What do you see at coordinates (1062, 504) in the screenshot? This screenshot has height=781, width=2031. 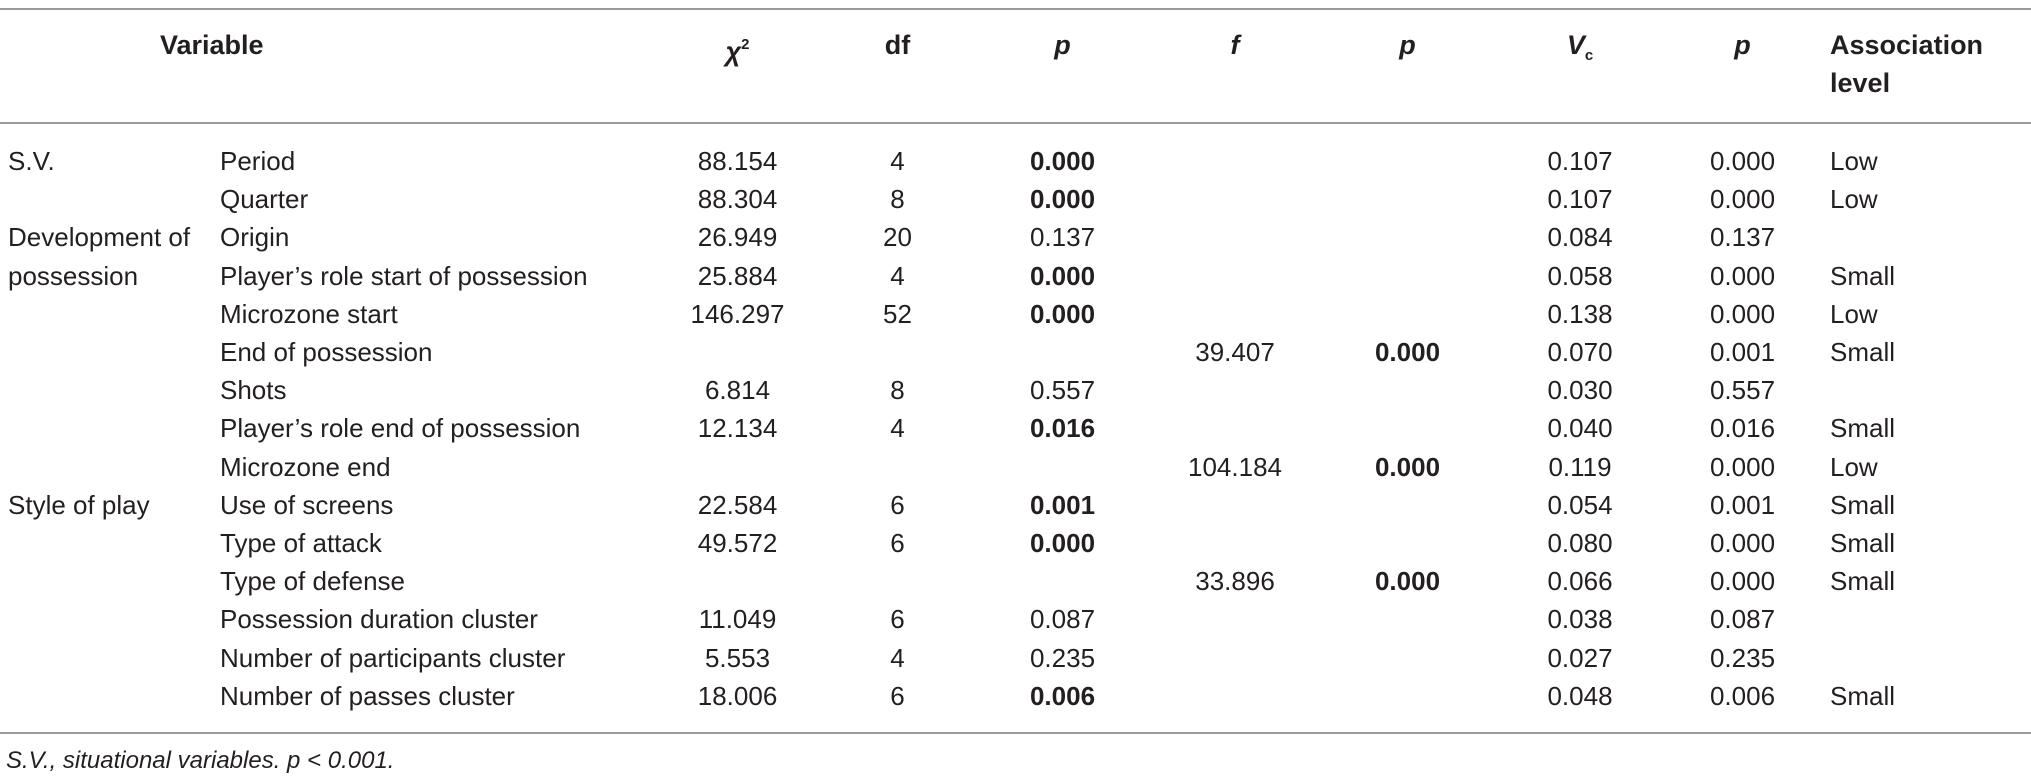 I see `cell-p-chi: 0.001` at bounding box center [1062, 504].